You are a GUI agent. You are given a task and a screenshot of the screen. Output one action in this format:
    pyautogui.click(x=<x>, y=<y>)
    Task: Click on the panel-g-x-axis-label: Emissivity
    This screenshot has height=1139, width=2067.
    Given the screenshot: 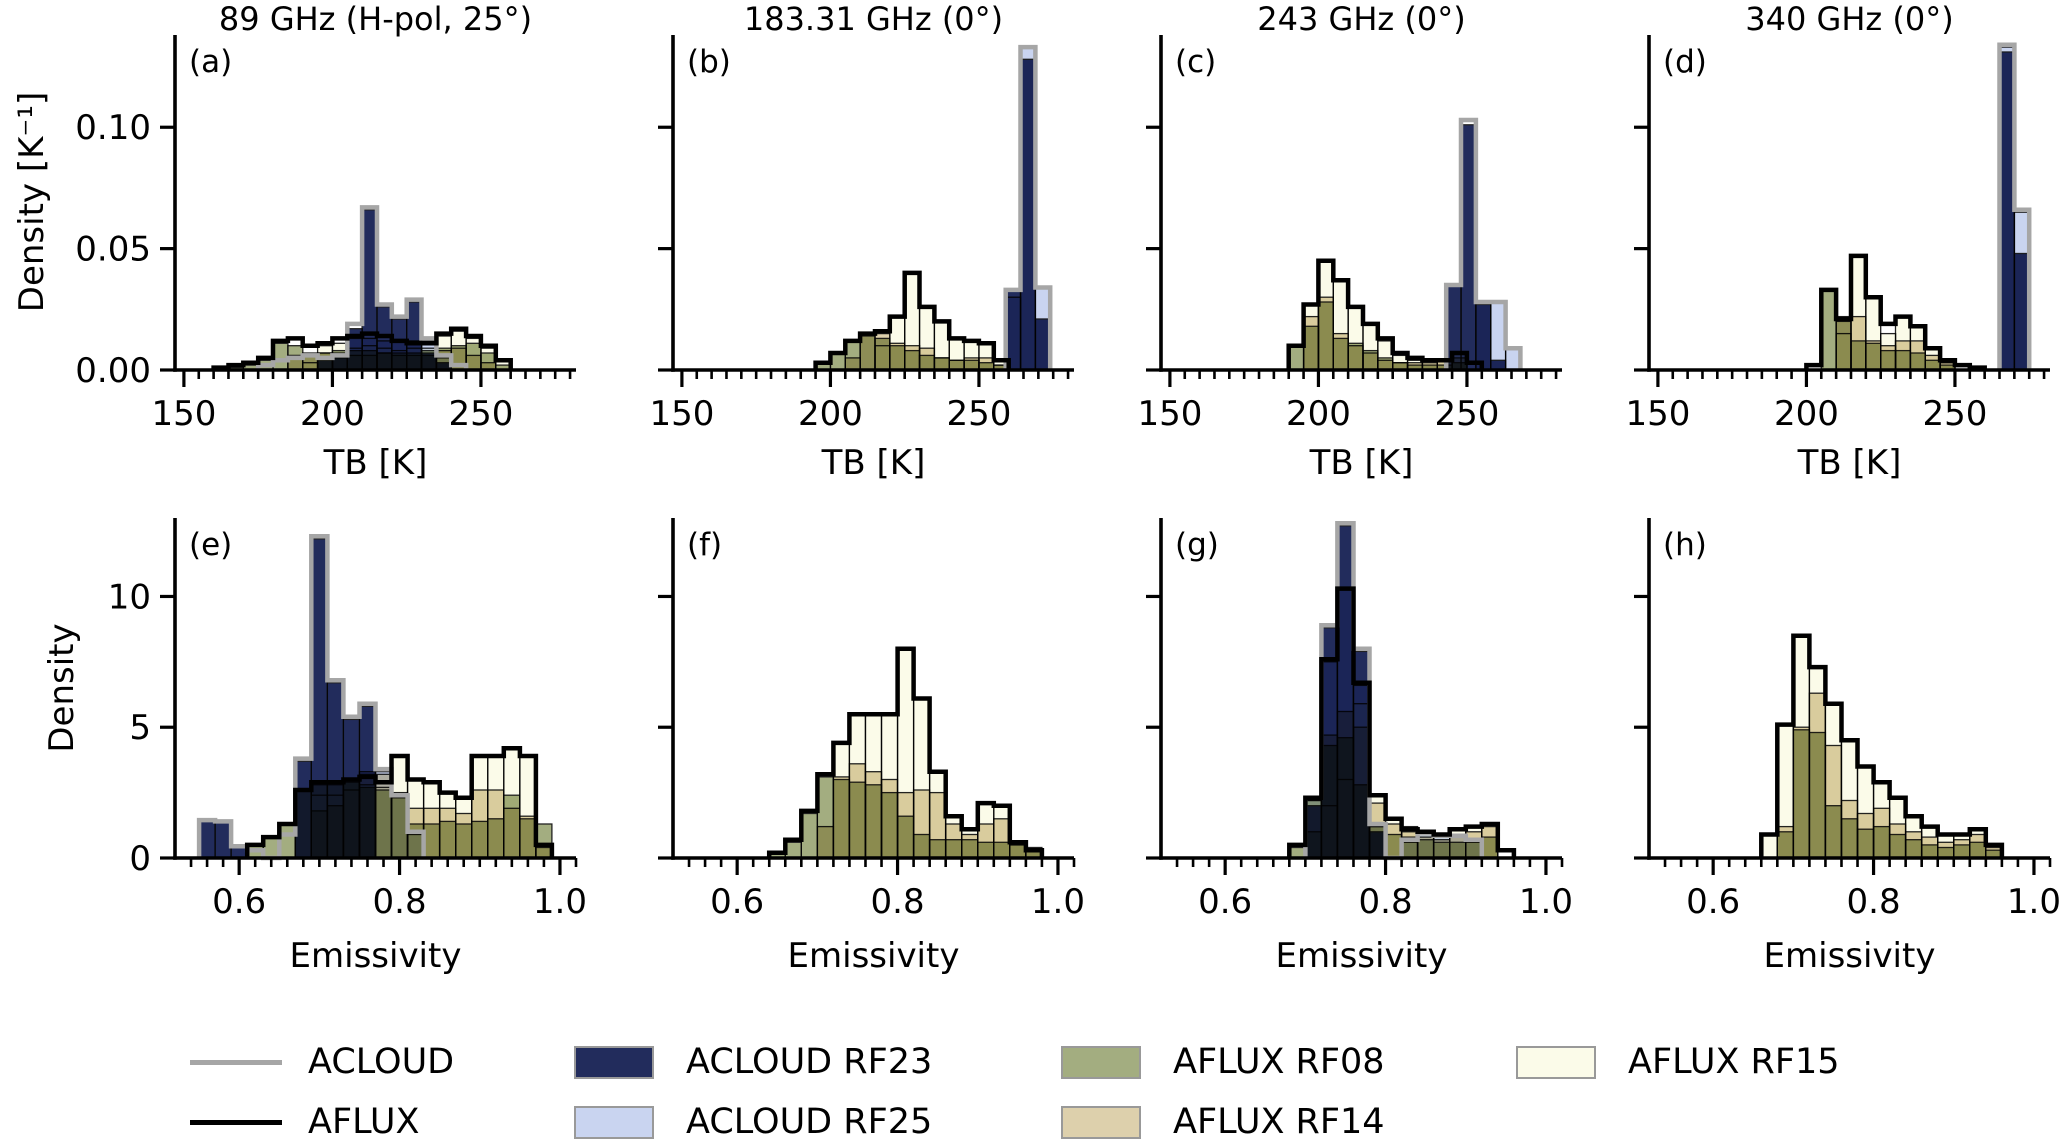 What is the action you would take?
    pyautogui.click(x=1361, y=956)
    